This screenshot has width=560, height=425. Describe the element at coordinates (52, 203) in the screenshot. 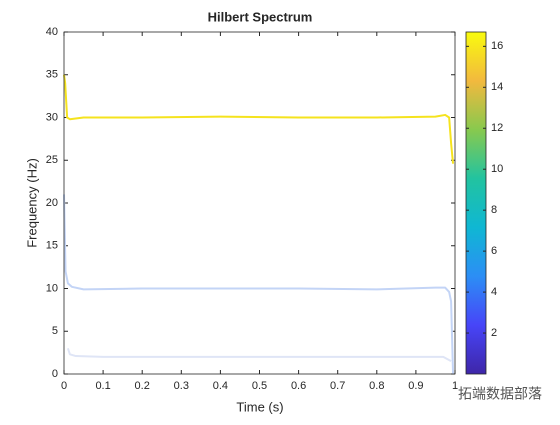

I see `y-tick-label: 20` at that location.